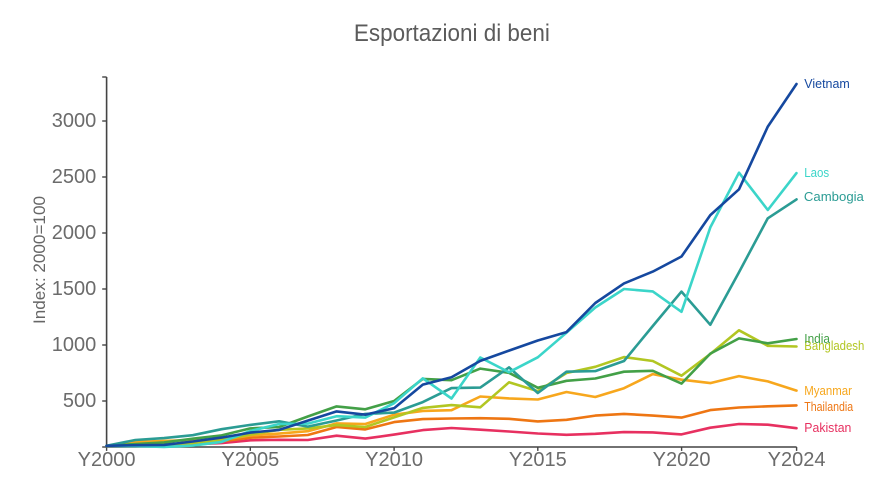 The width and height of the screenshot is (882, 495). Describe the element at coordinates (834, 196) in the screenshot. I see `svg-text: Cambogia` at that location.